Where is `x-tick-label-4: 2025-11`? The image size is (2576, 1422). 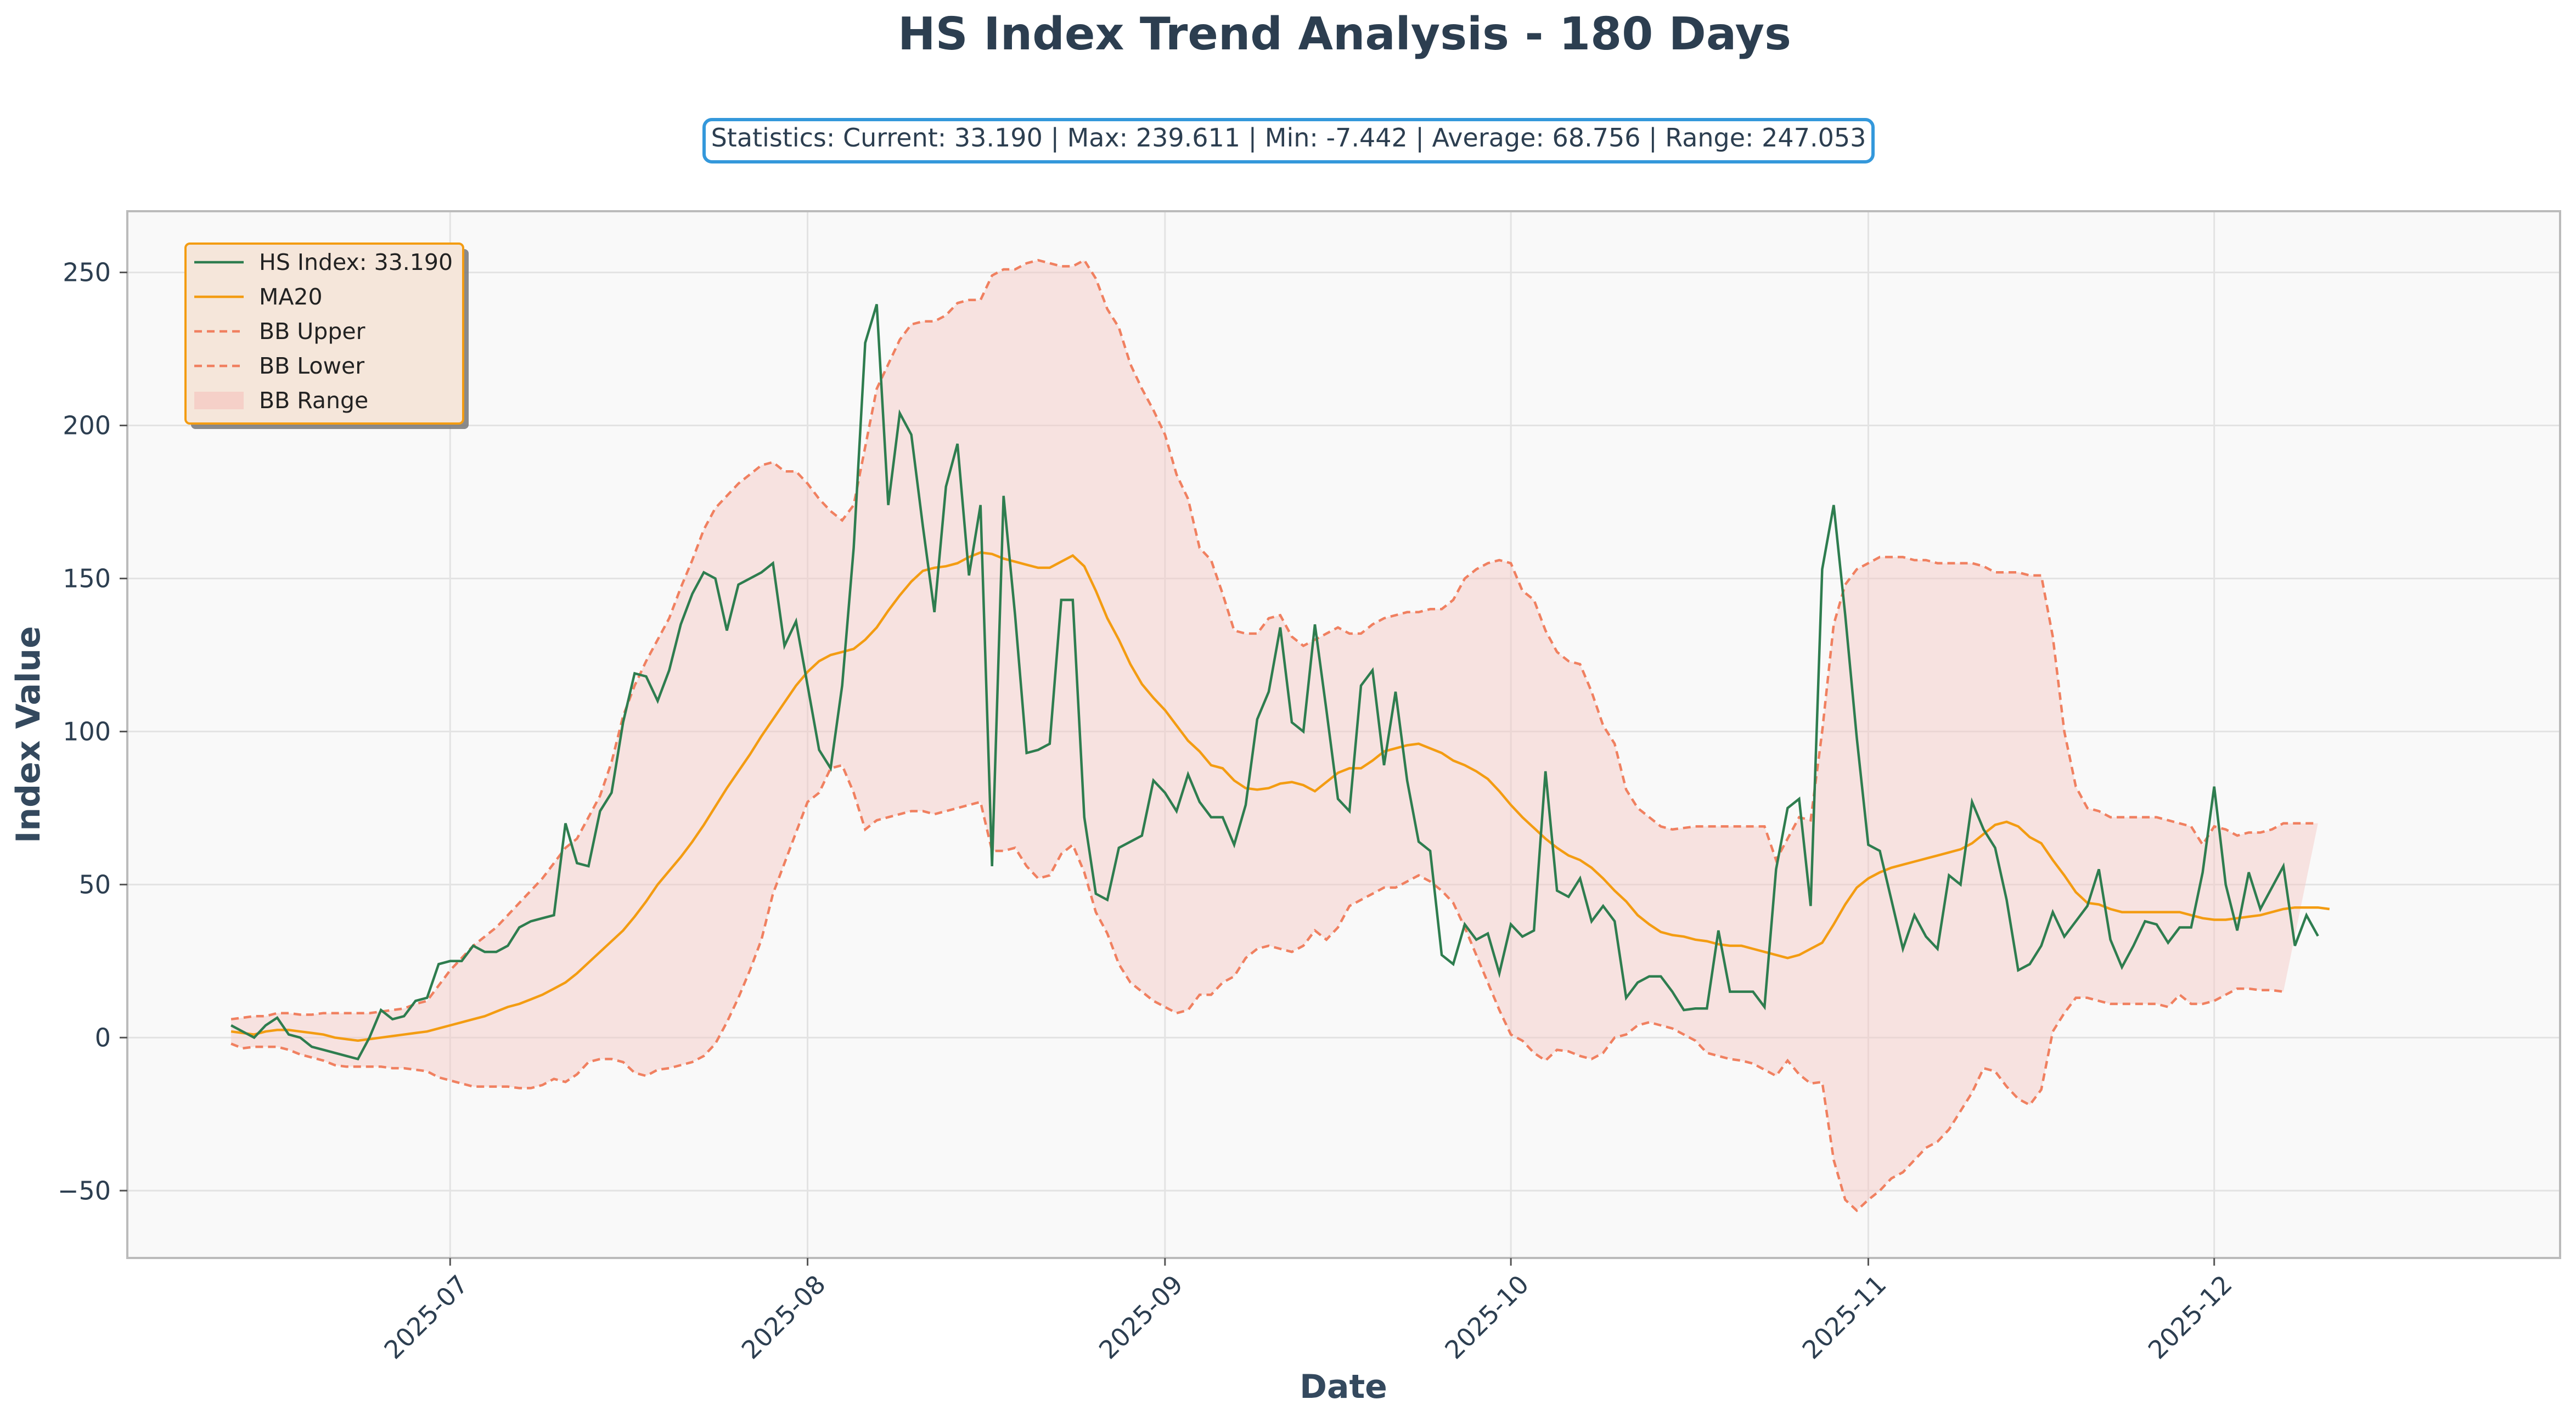
x-tick-label-4: 2025-11 is located at coordinates (1844, 1317).